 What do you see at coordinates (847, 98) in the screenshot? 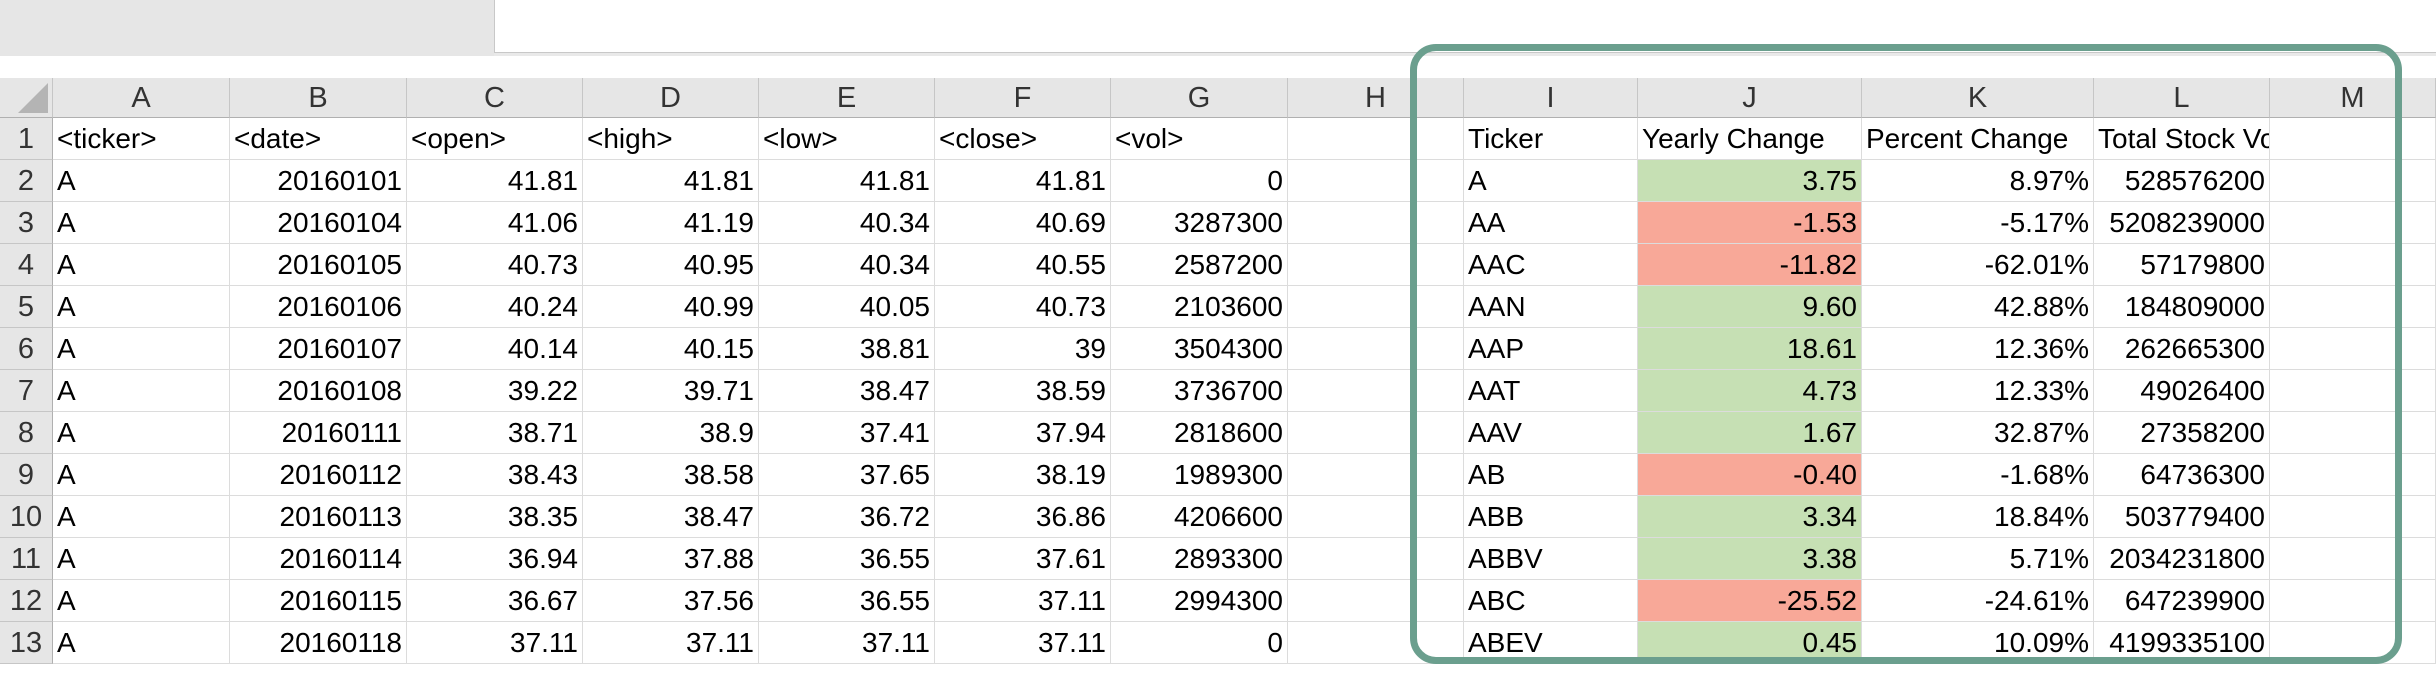
I see `column-header-e: E` at bounding box center [847, 98].